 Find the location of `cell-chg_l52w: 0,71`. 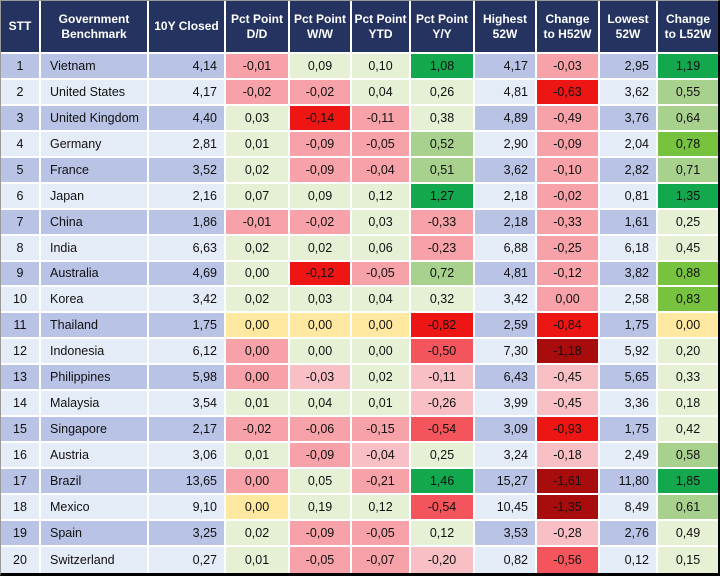

cell-chg_l52w: 0,71 is located at coordinates (688, 170).